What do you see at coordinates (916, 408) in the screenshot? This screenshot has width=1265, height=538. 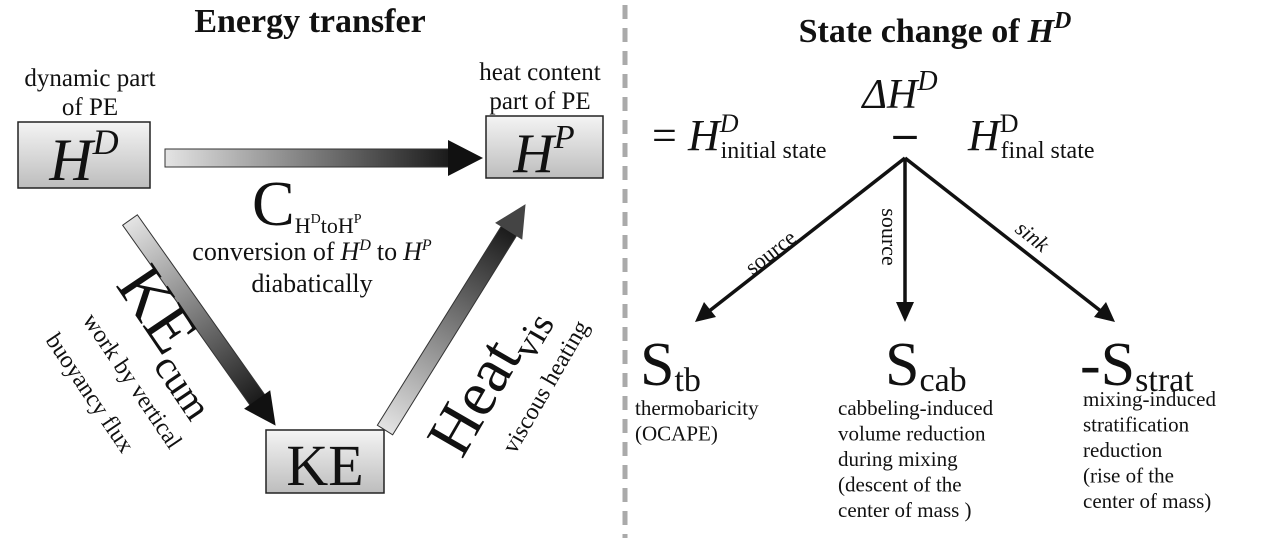 I see `branch-description: cabbeling-induced` at bounding box center [916, 408].